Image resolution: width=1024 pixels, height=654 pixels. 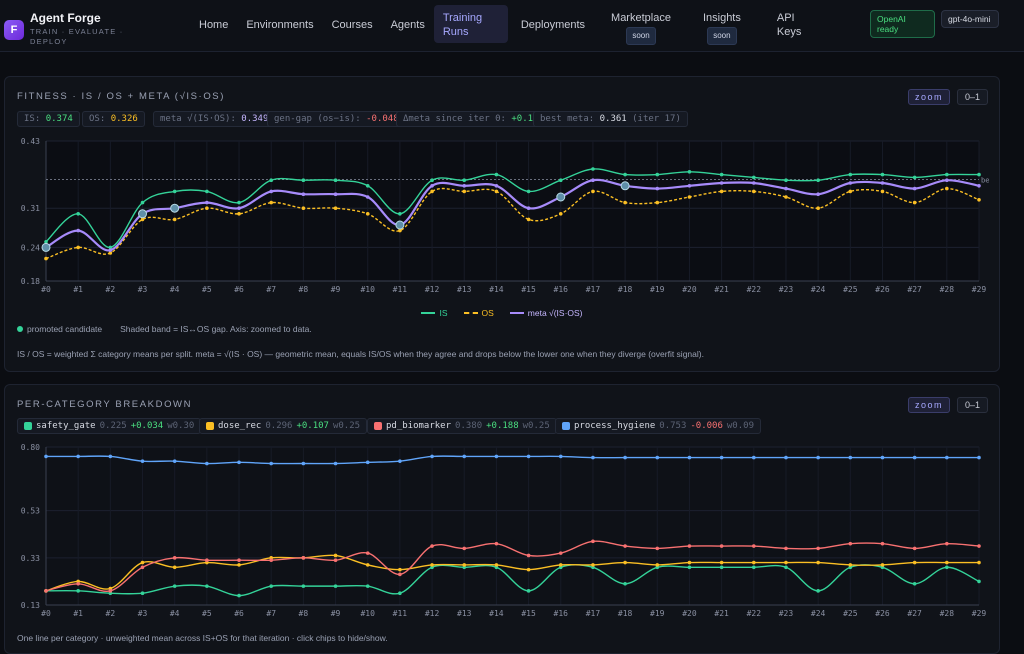 I want to click on x-tick-label: #3, so click(x=143, y=613).